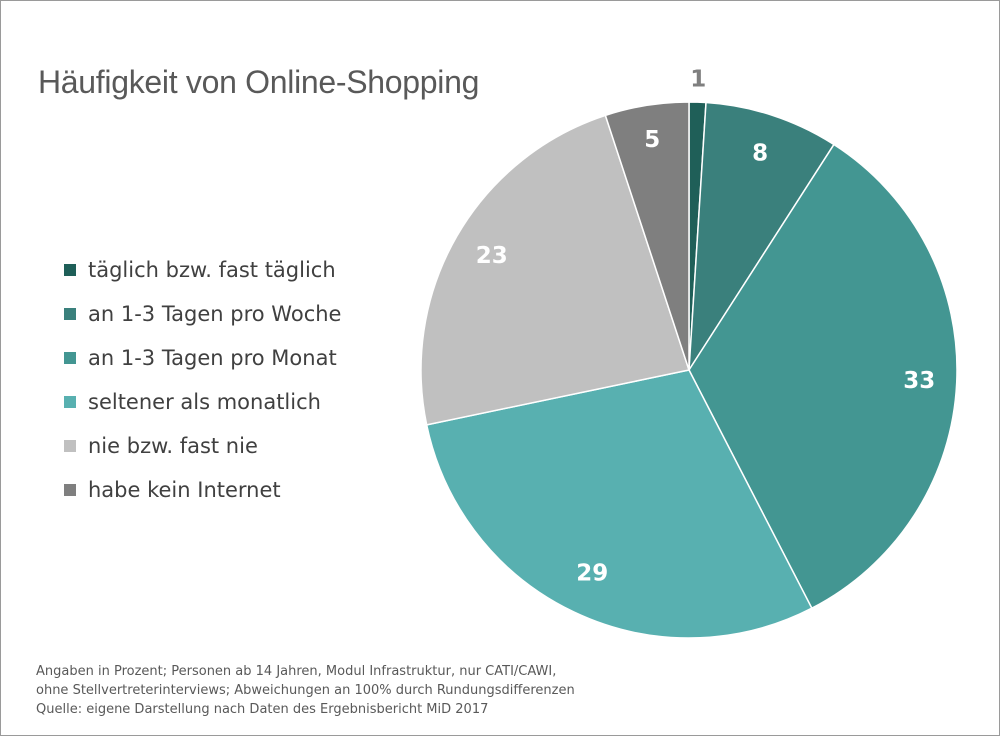 Image resolution: width=1000 pixels, height=736 pixels. I want to click on legend-item: an 1-3 Tagen pro Woche, so click(202, 314).